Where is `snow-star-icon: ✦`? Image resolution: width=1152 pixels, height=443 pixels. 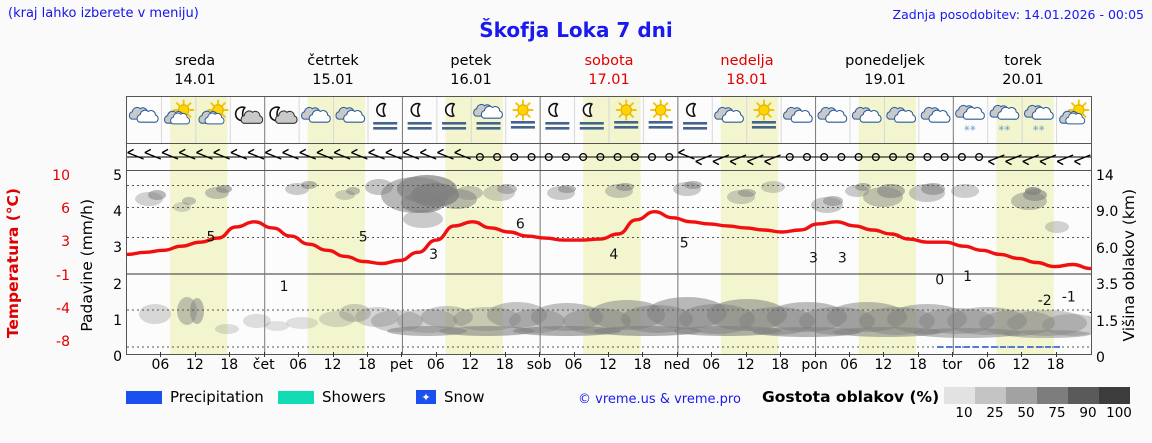 snow-star-icon: ✦ is located at coordinates (426, 397).